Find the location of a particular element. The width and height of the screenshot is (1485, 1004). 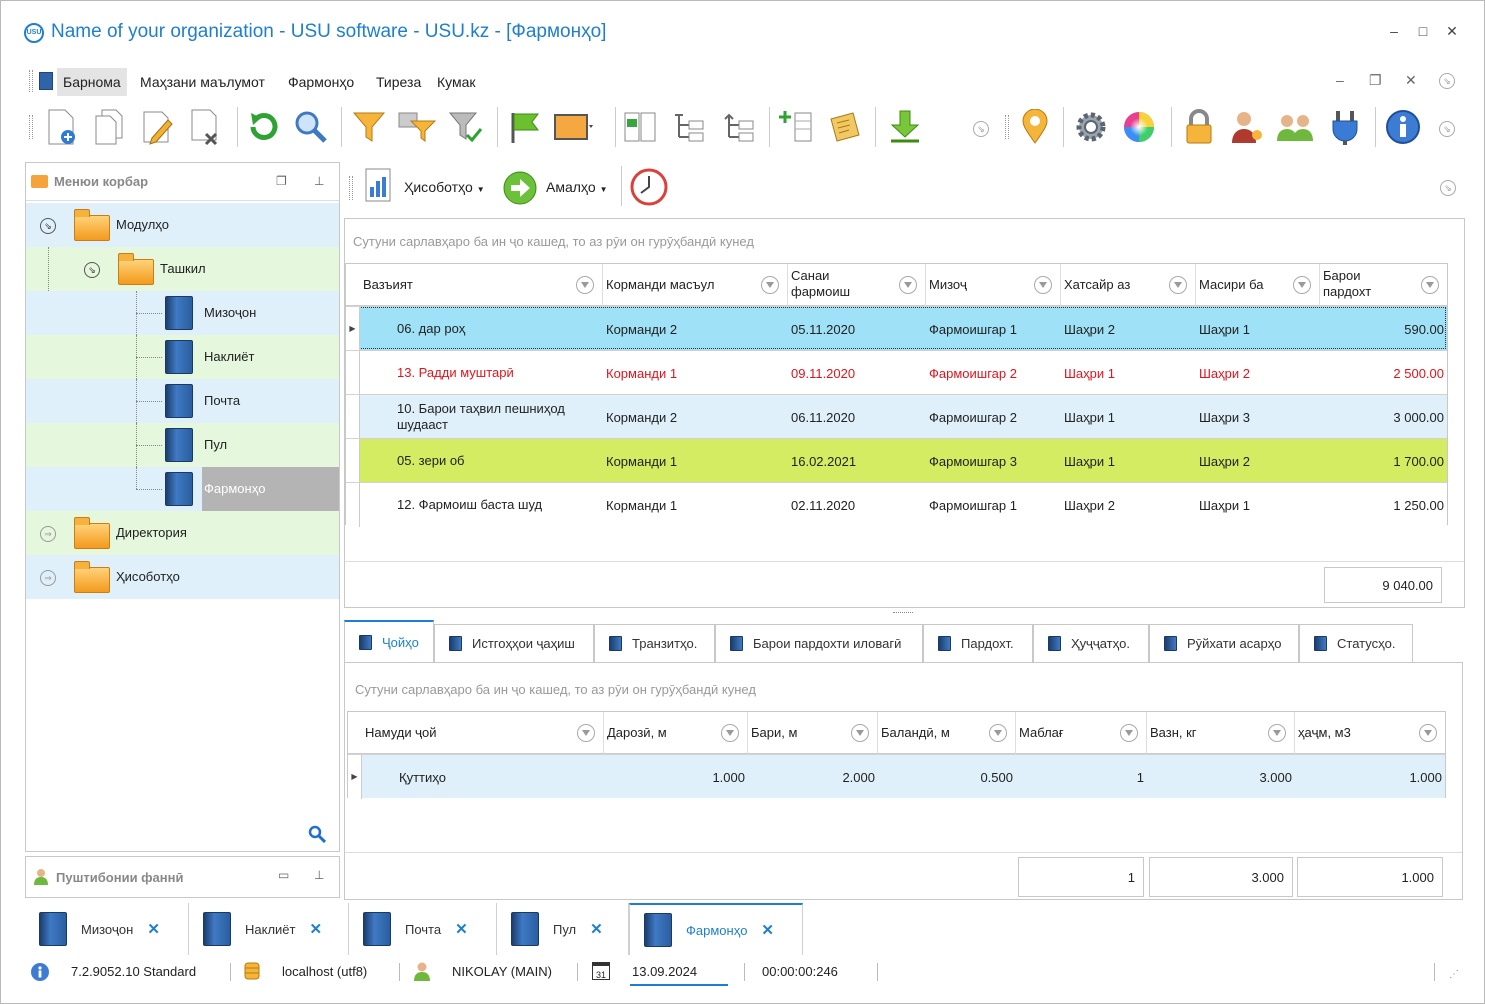

column-header: Санаи фармоиш is located at coordinates (857, 285).